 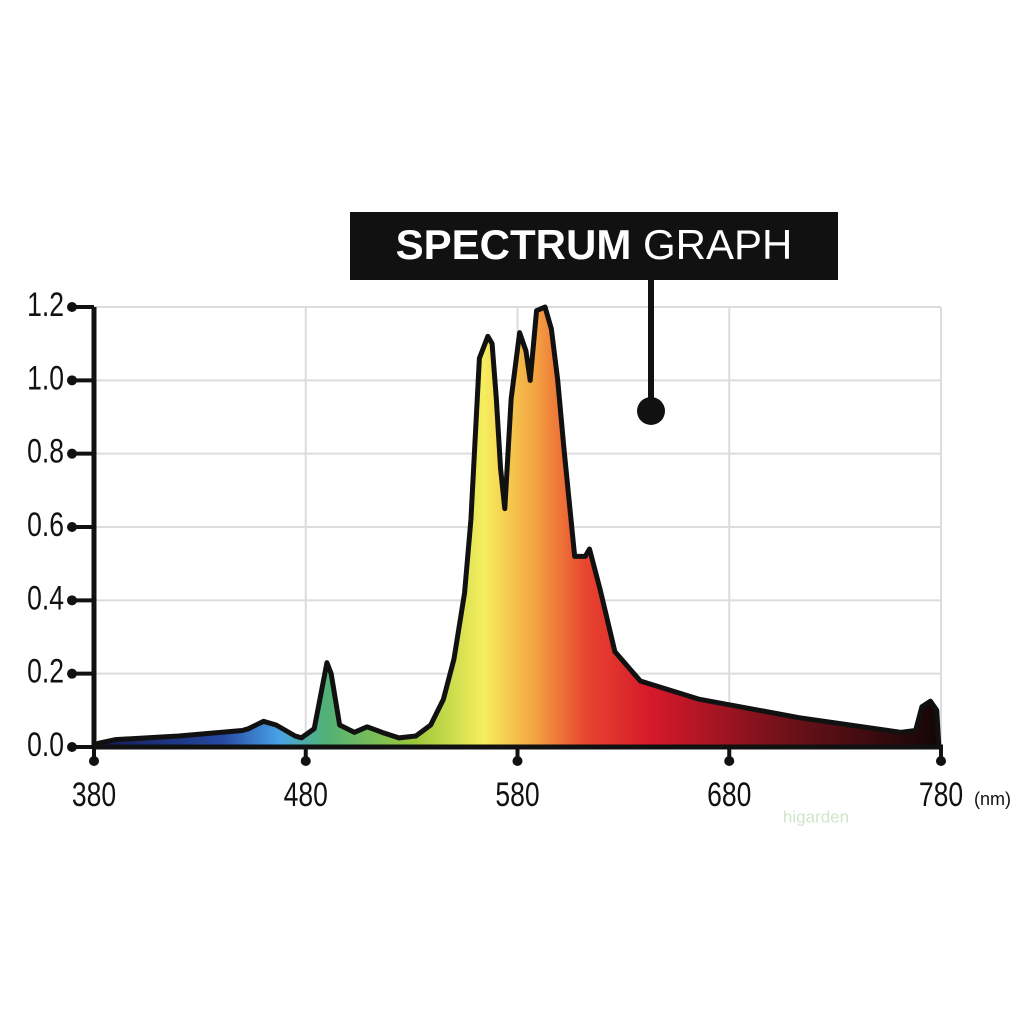 I want to click on y-tick-label: 0.4, so click(x=45, y=598).